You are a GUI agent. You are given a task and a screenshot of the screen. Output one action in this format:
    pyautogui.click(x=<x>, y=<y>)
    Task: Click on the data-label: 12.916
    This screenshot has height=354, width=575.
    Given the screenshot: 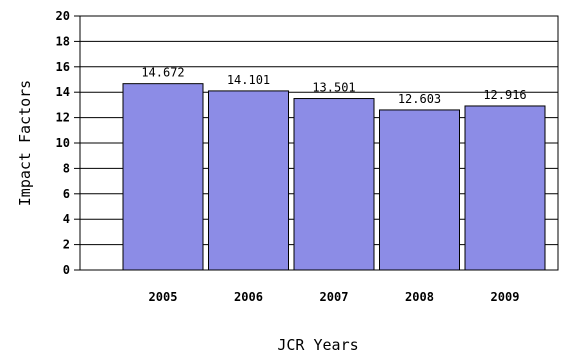 What is the action you would take?
    pyautogui.click(x=504, y=95)
    